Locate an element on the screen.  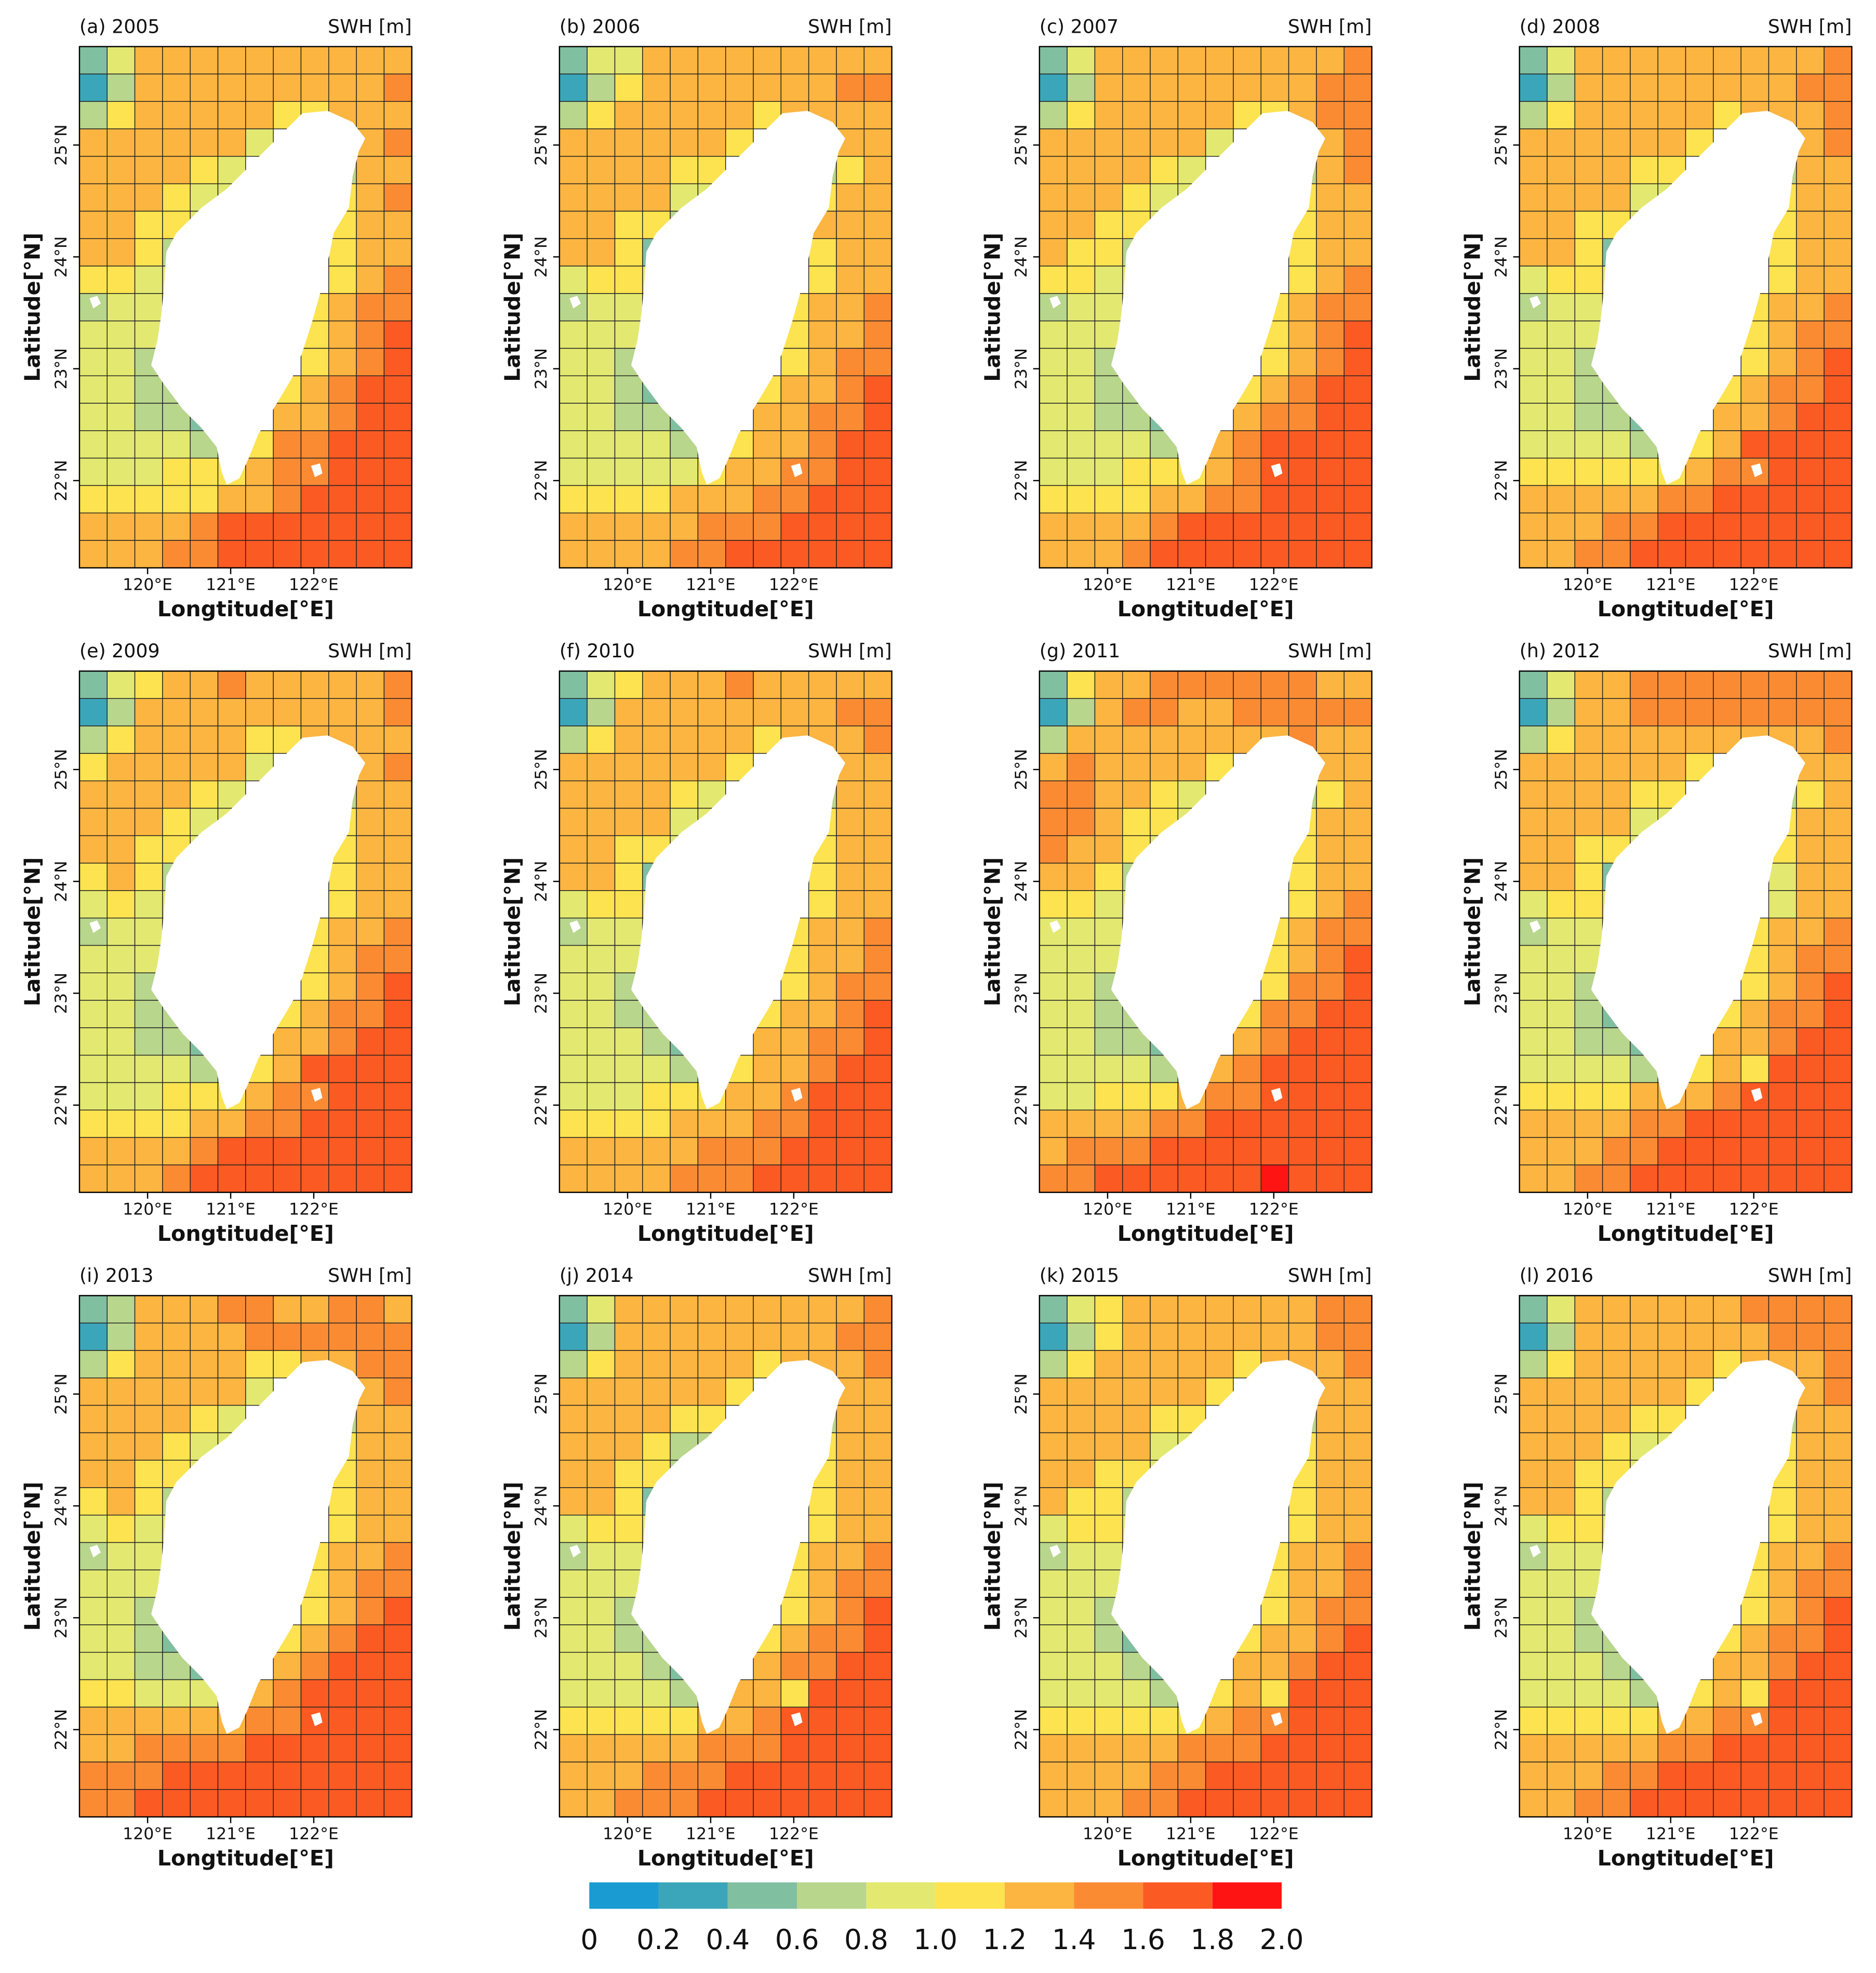
y-tick-label: 25°N is located at coordinates (541, 1393).